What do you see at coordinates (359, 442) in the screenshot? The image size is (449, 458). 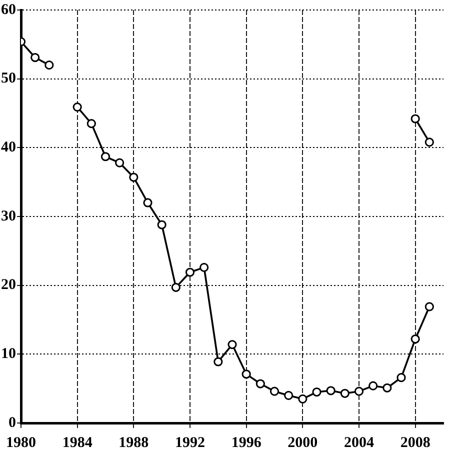 I see `x-tick-label: 2004` at bounding box center [359, 442].